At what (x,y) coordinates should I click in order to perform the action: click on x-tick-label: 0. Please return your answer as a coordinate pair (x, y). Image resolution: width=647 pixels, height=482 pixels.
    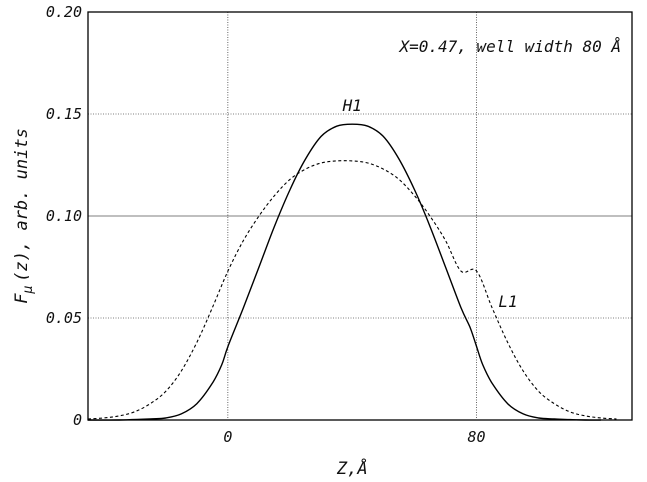
    Looking at the image, I should click on (227, 437).